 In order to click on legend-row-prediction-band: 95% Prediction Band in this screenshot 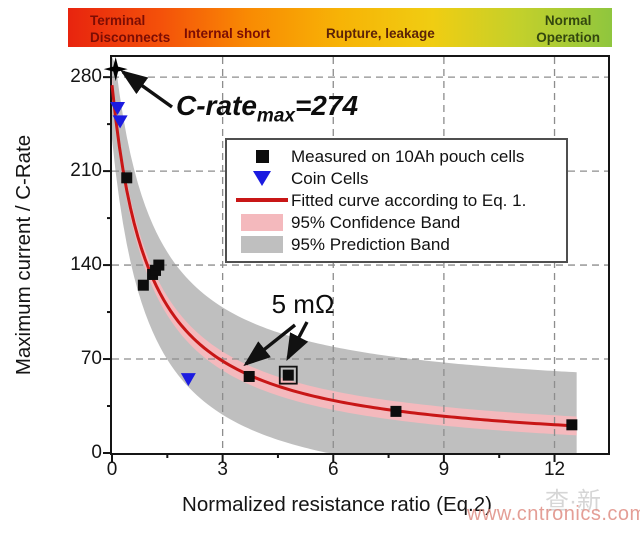, I will do `click(396, 245)`.